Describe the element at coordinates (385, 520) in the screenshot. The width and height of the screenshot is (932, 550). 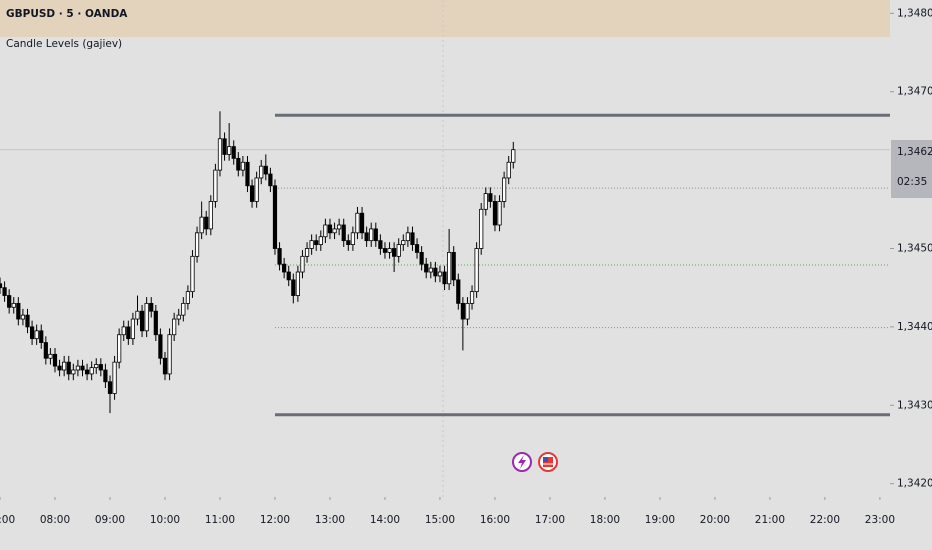
I see `x-tick-label: 14:00` at that location.